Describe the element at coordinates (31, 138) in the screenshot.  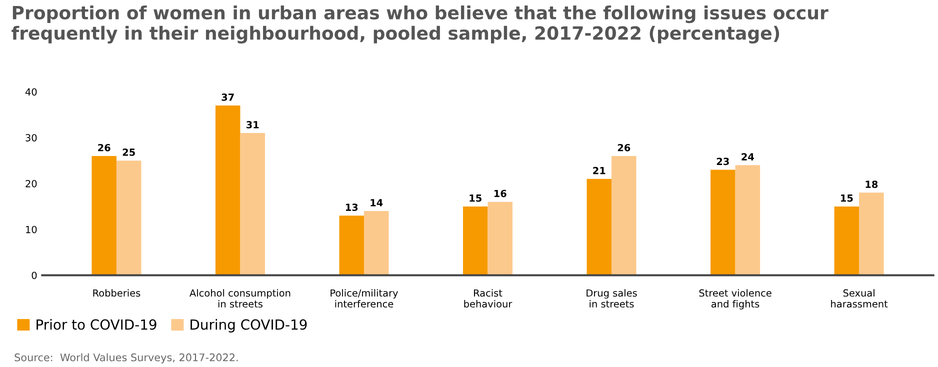
I see `y-tick-label: 30` at that location.